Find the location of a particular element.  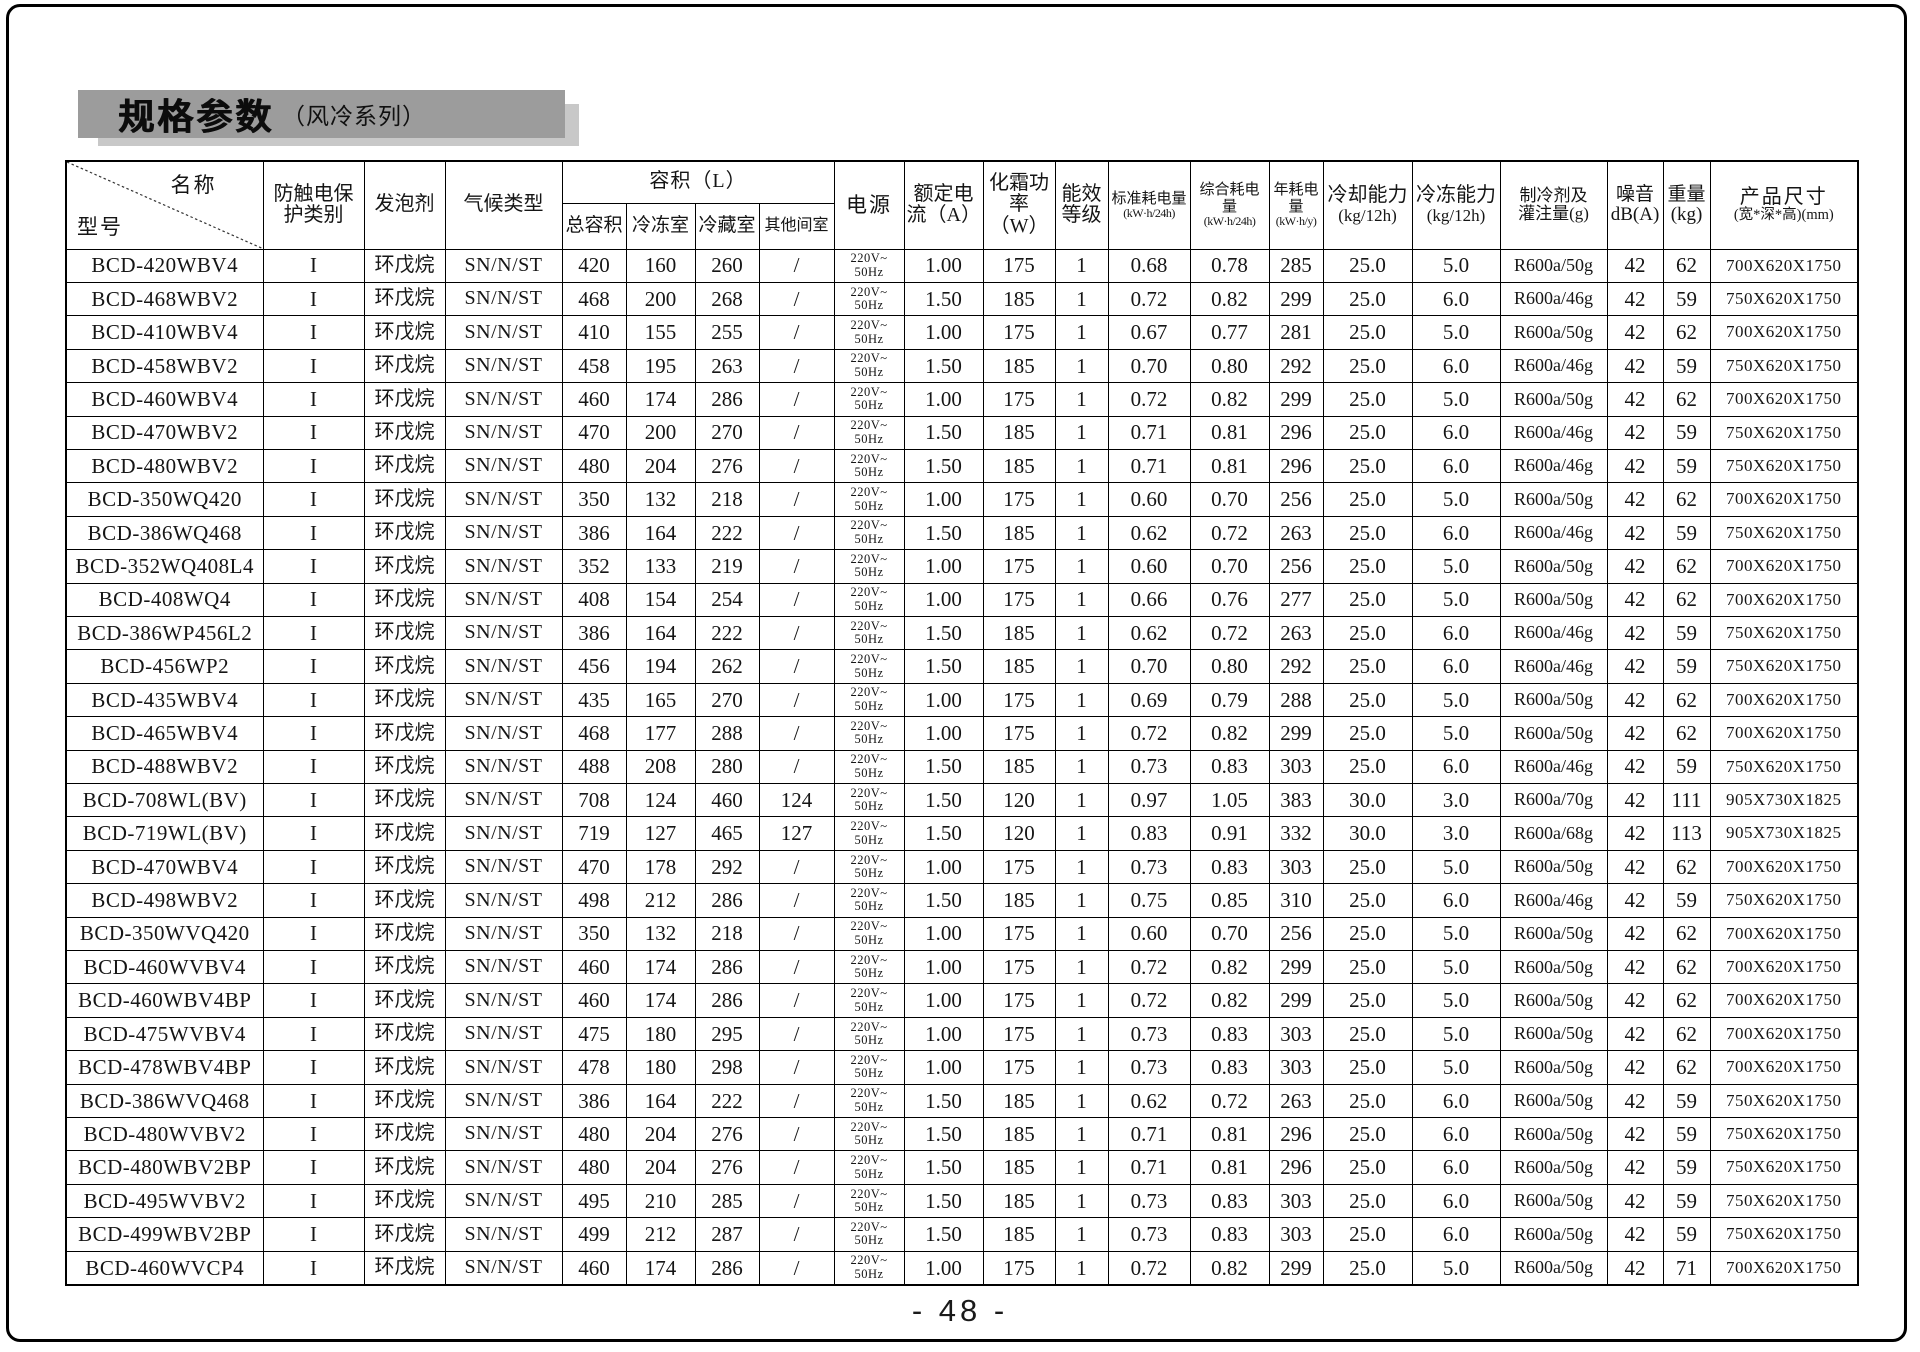

cell-freezing-capacity: 3.0 is located at coordinates (1456, 833).